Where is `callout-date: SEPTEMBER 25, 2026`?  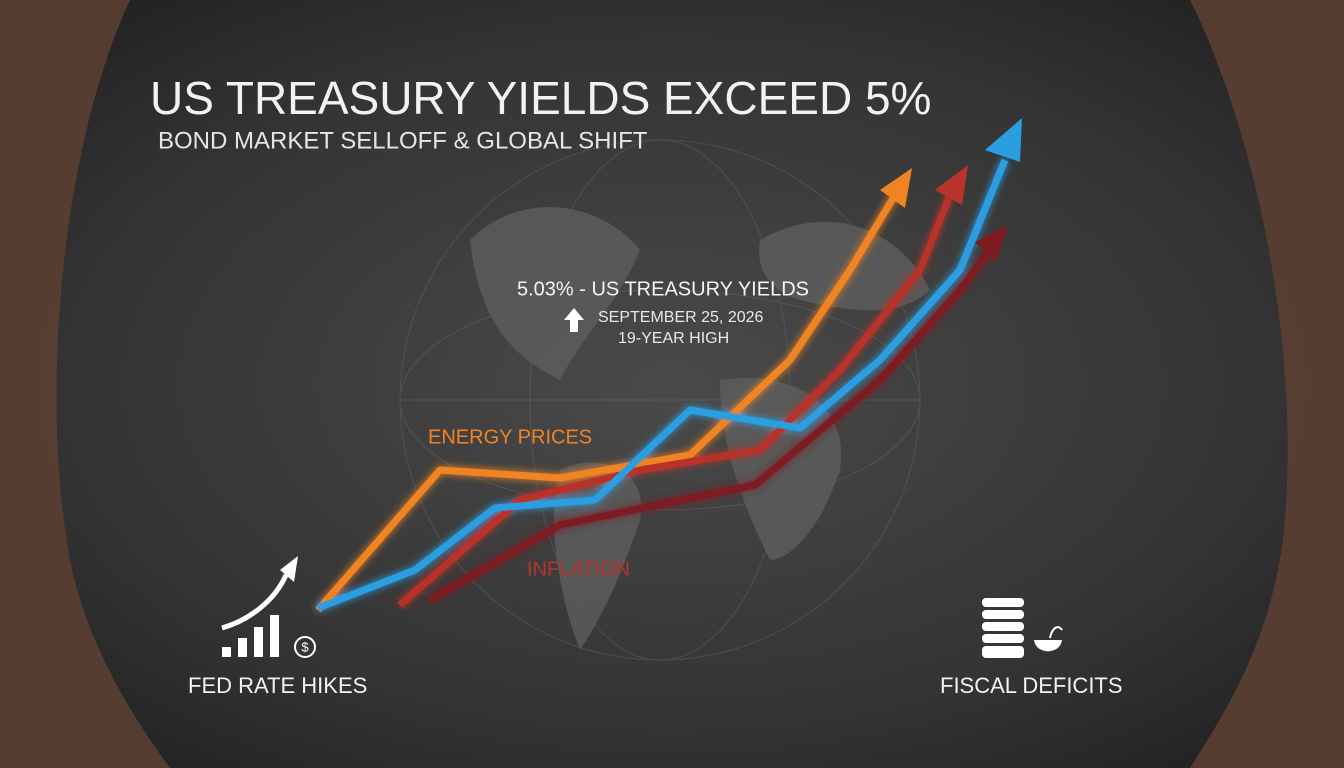 callout-date: SEPTEMBER 25, 2026 is located at coordinates (681, 317).